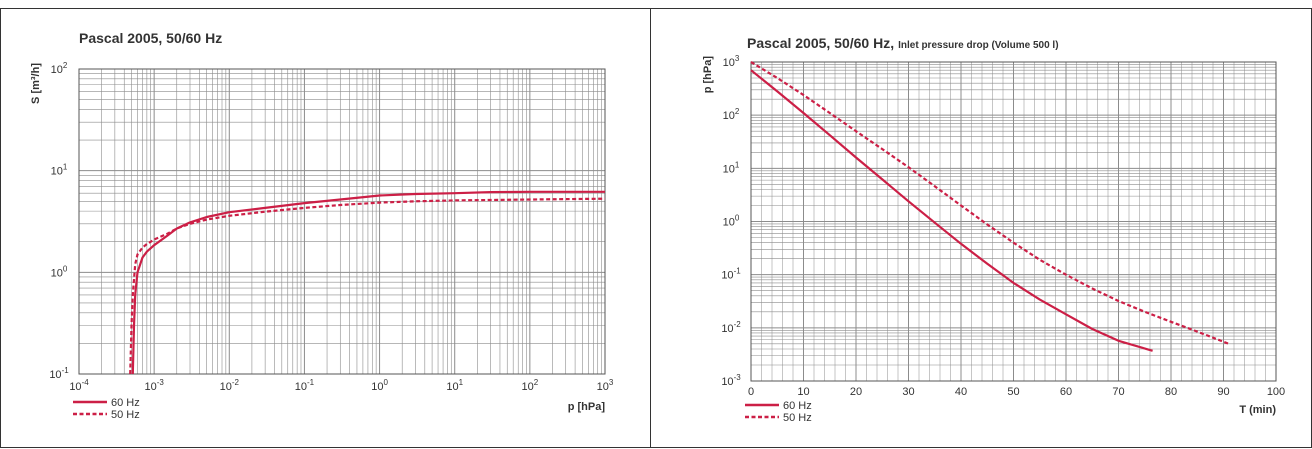 The image size is (1312, 449). What do you see at coordinates (731, 380) in the screenshot?
I see `y-tick-label: 10⁻³` at bounding box center [731, 380].